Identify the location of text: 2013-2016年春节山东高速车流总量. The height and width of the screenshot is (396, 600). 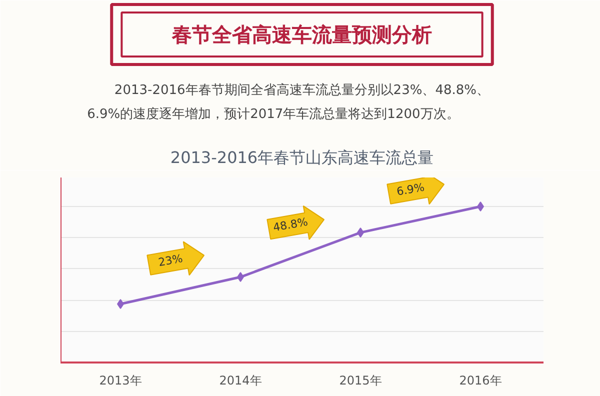
(302, 157).